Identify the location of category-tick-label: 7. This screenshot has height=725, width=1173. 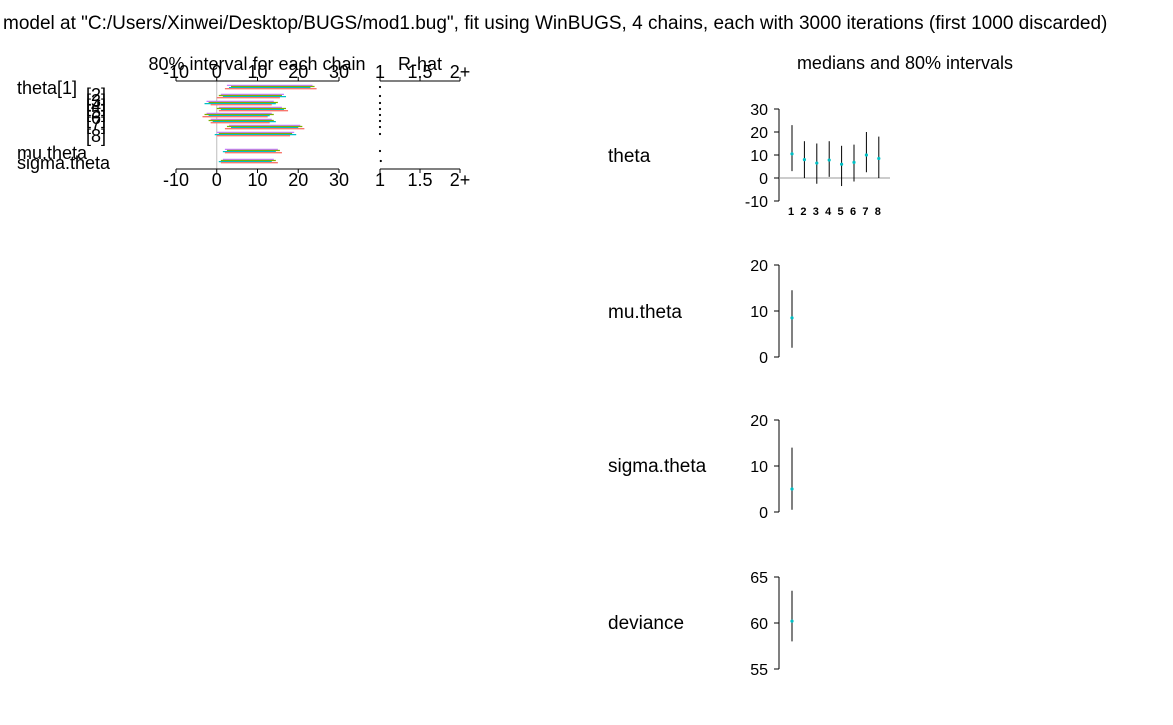
(865, 212).